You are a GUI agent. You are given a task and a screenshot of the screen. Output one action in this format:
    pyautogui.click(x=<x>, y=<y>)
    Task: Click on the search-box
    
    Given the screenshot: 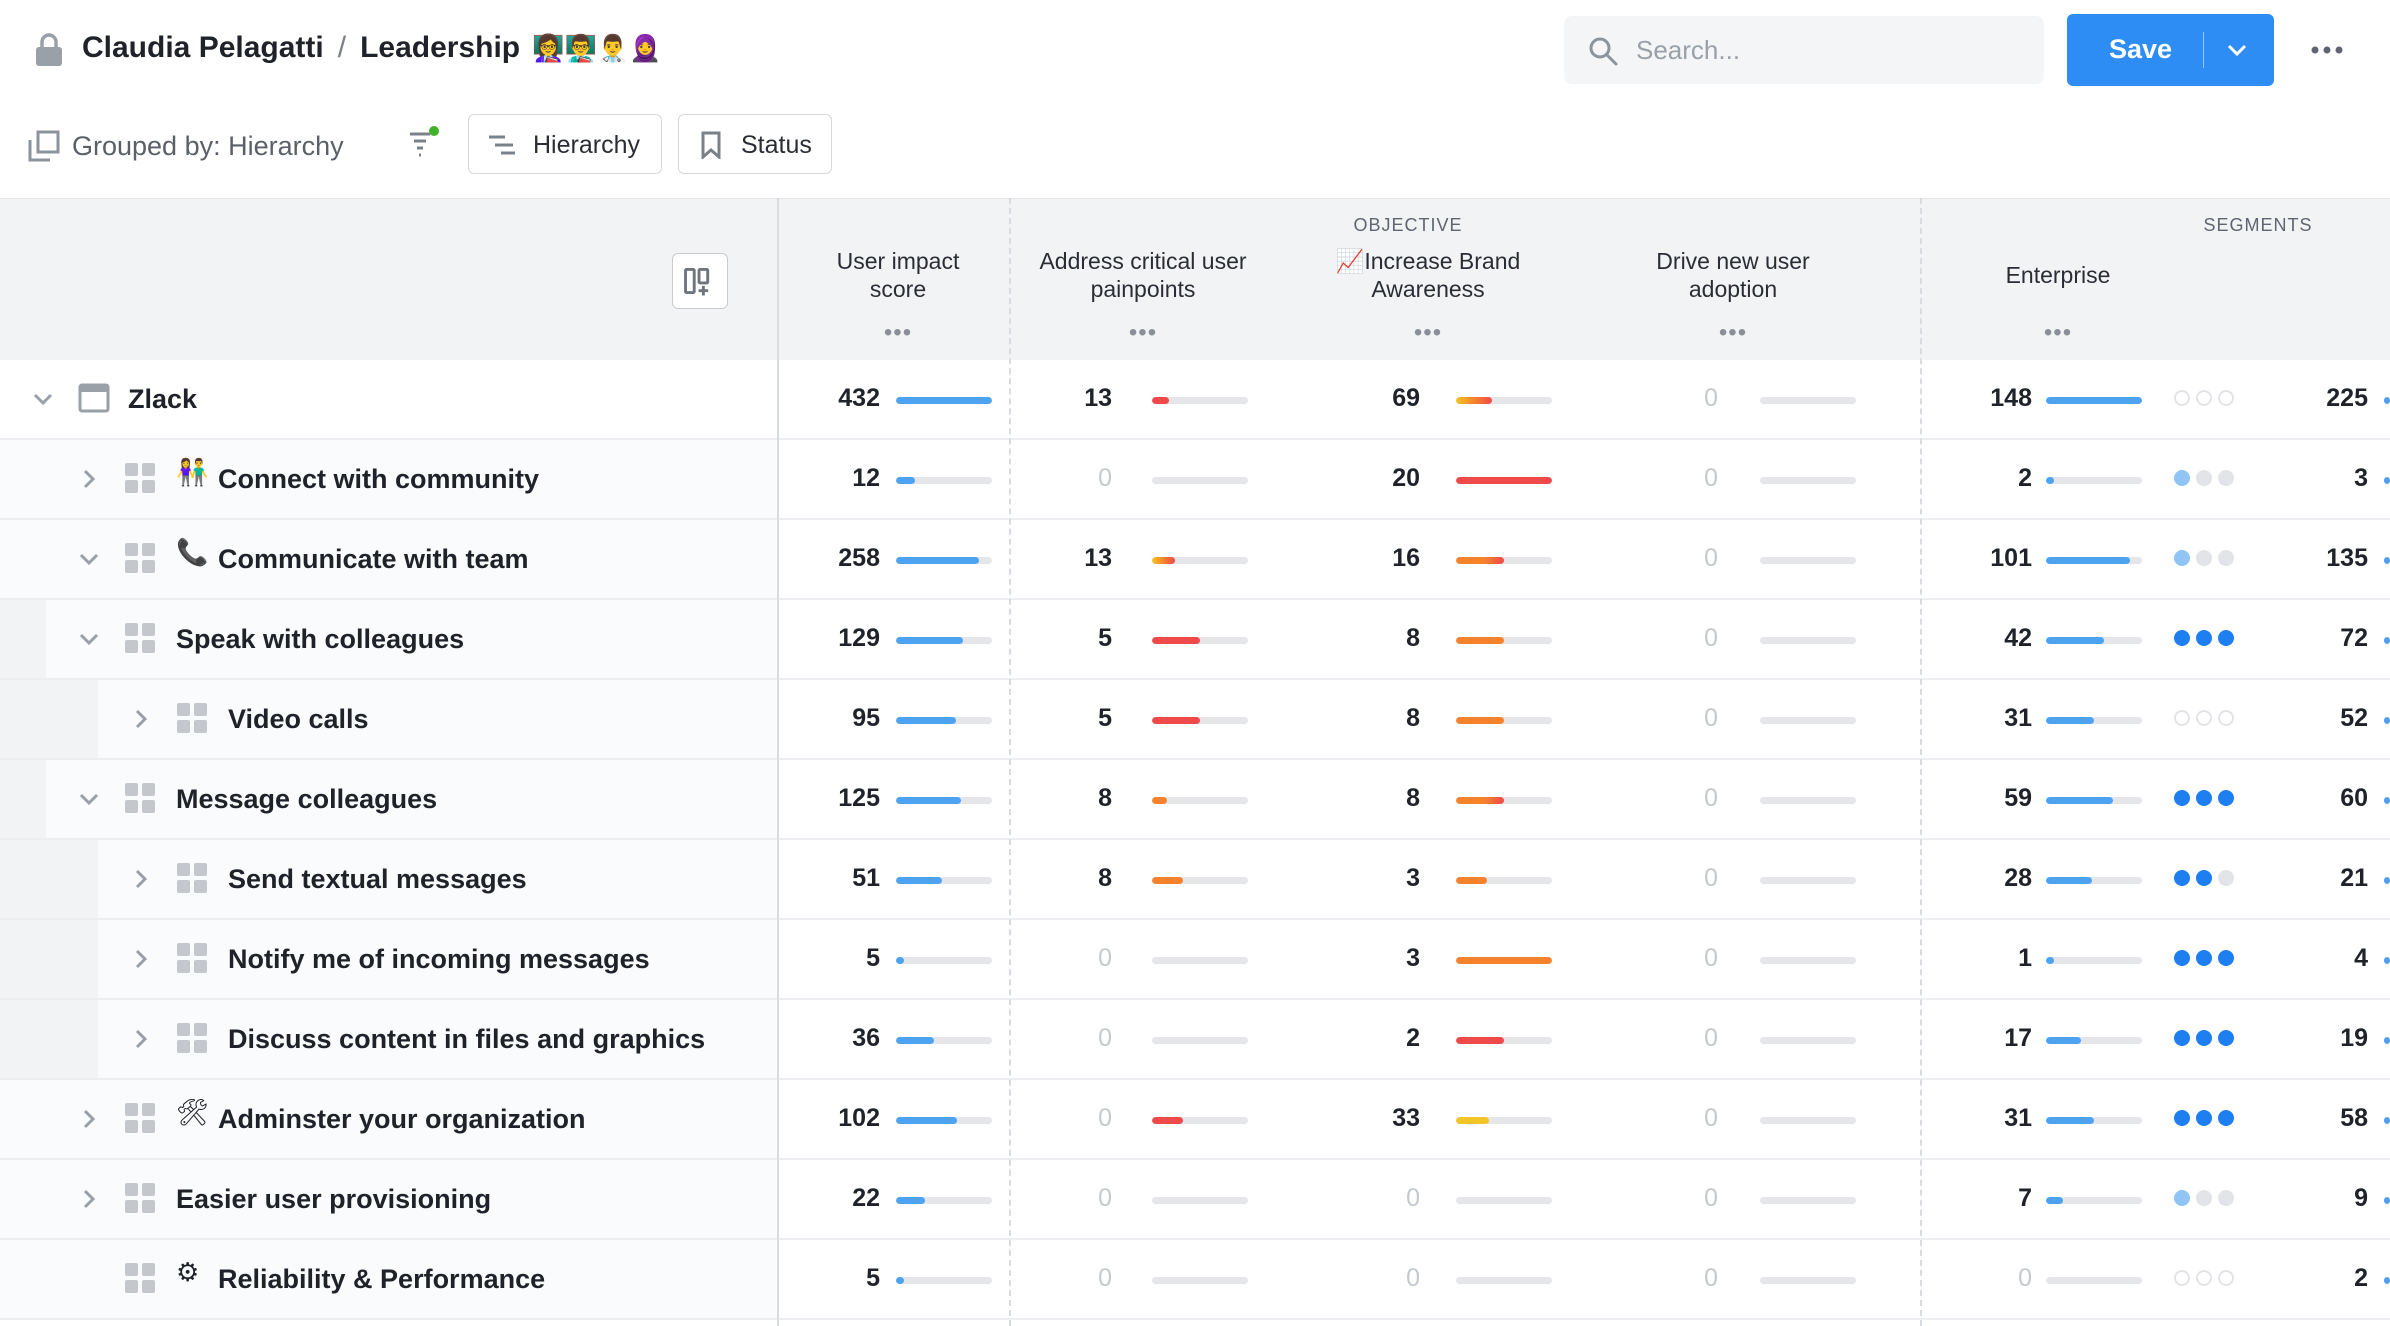 What is the action you would take?
    pyautogui.click(x=1804, y=50)
    